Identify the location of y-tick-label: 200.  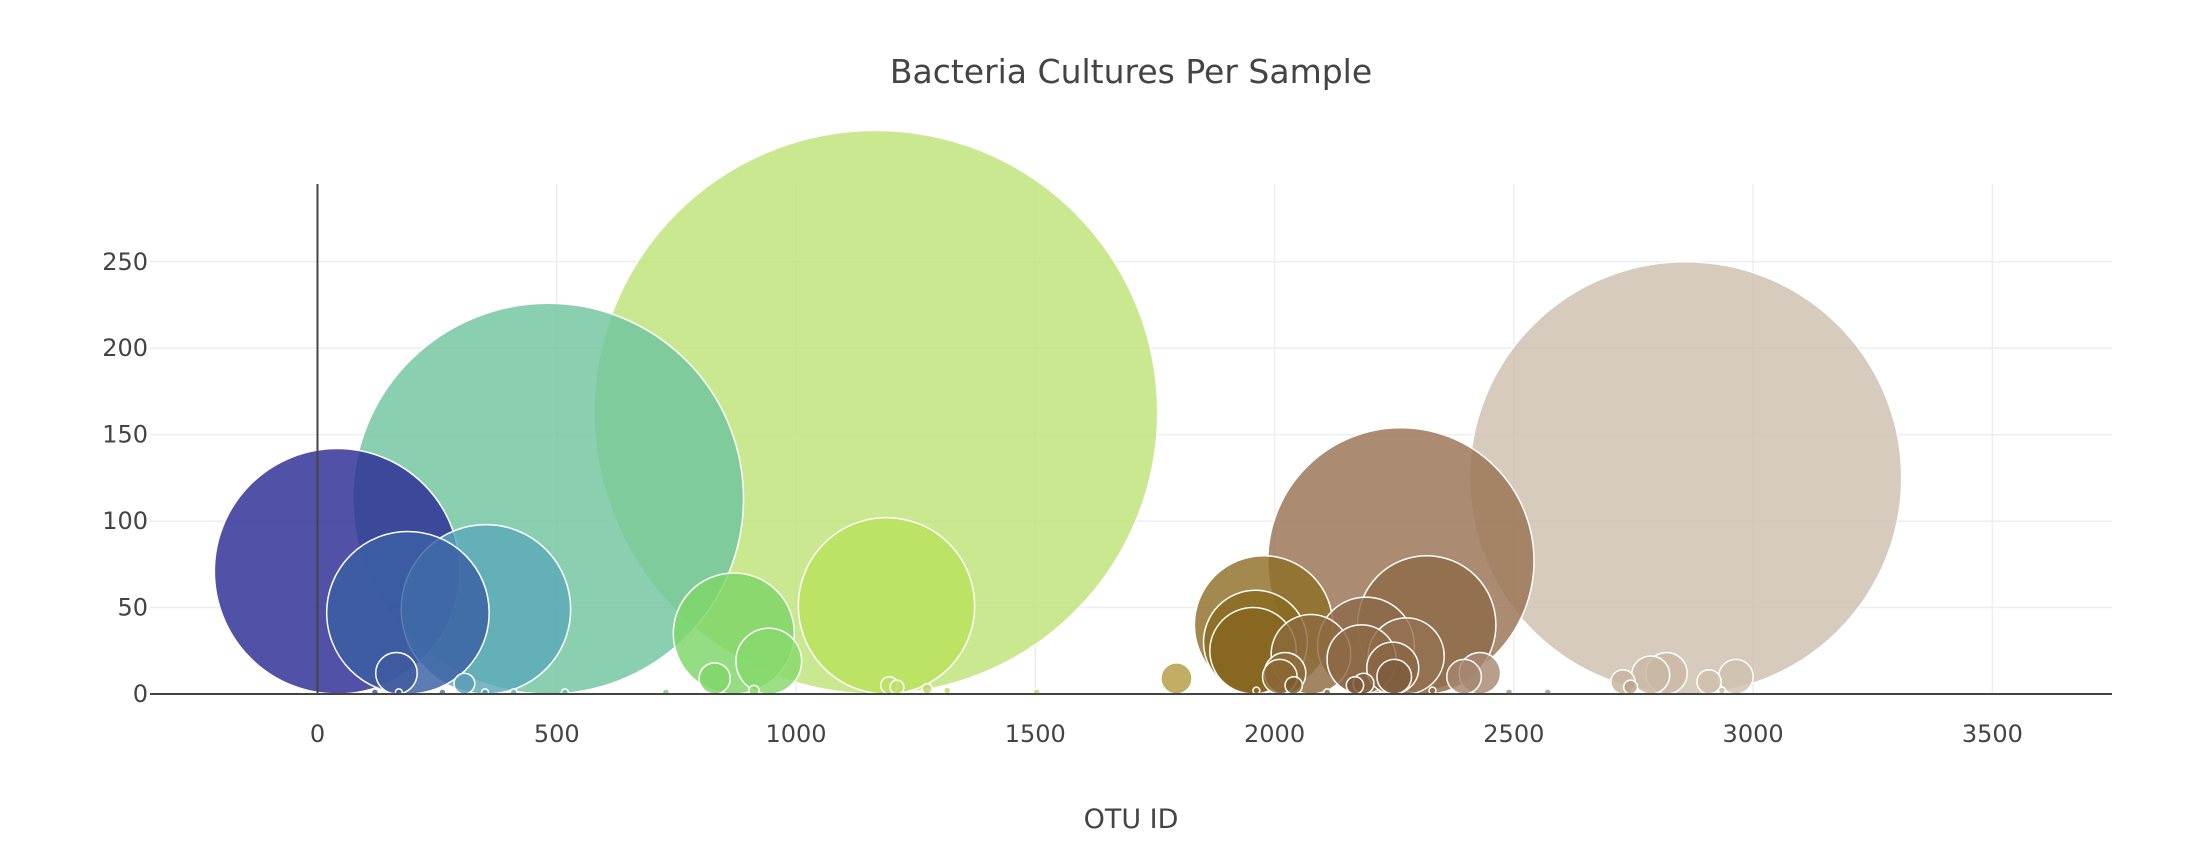
(125, 348).